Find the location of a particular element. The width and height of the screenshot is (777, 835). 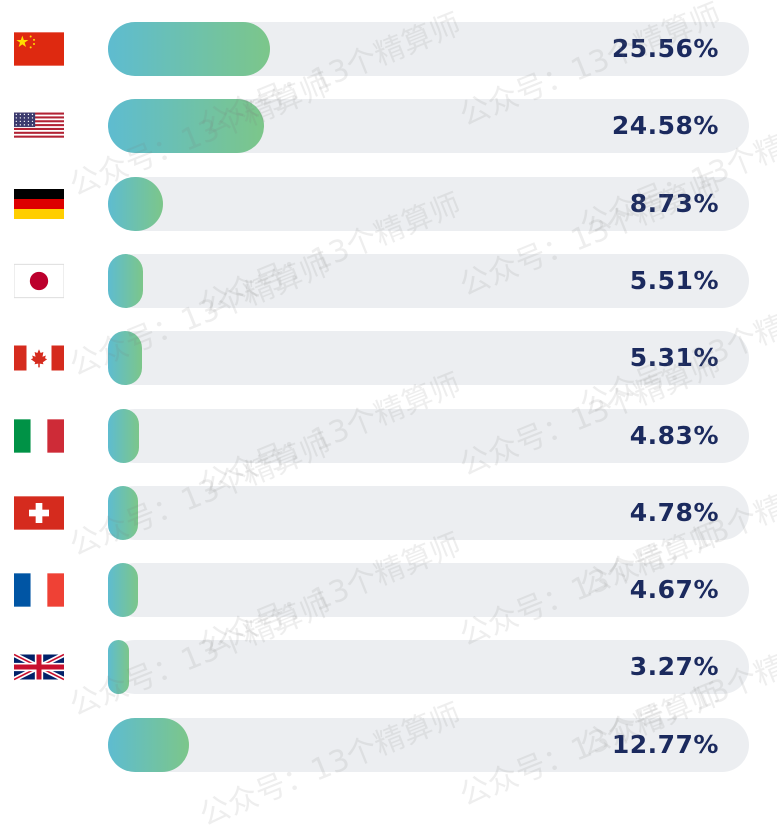

bar-value-label: 5.31% is located at coordinates (674, 358).